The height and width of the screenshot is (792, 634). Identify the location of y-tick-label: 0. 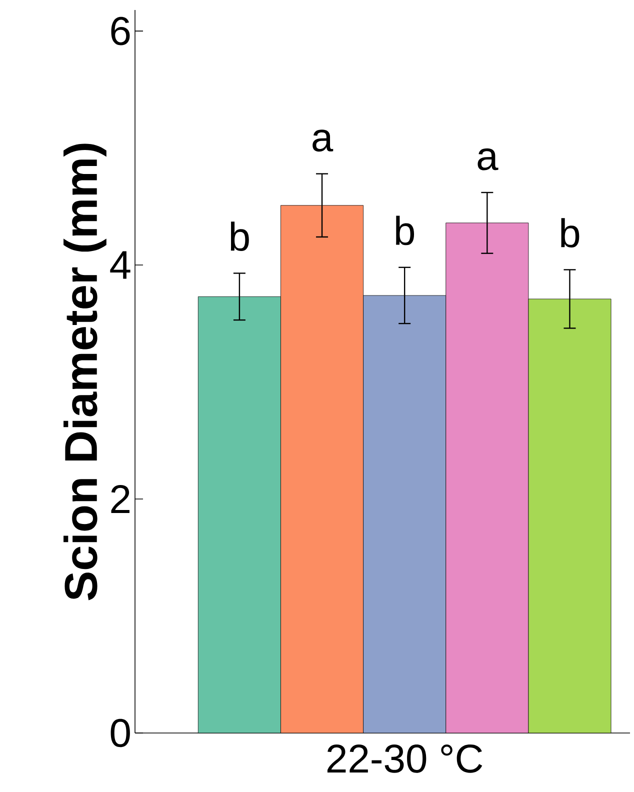
(120, 733).